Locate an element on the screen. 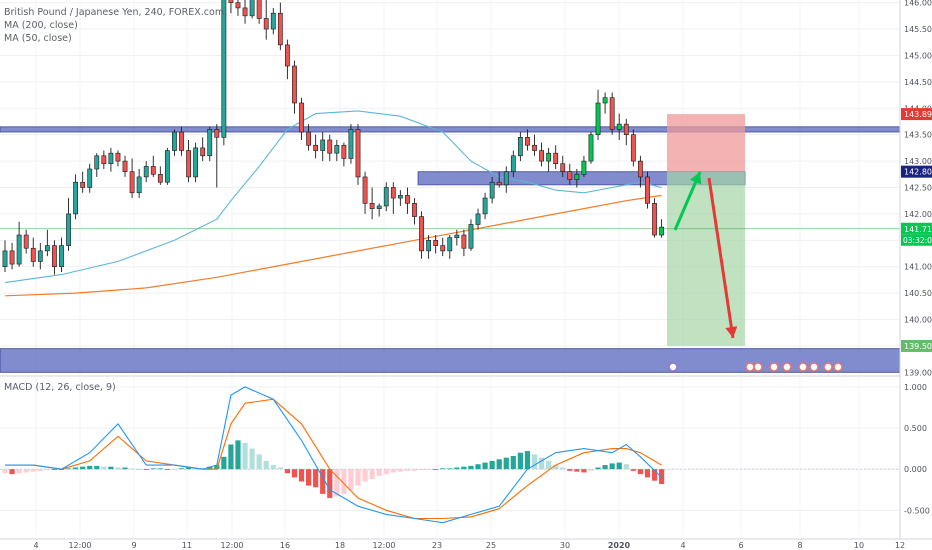 The image size is (932, 550). macd-tick-label: 0.000 is located at coordinates (915, 469).